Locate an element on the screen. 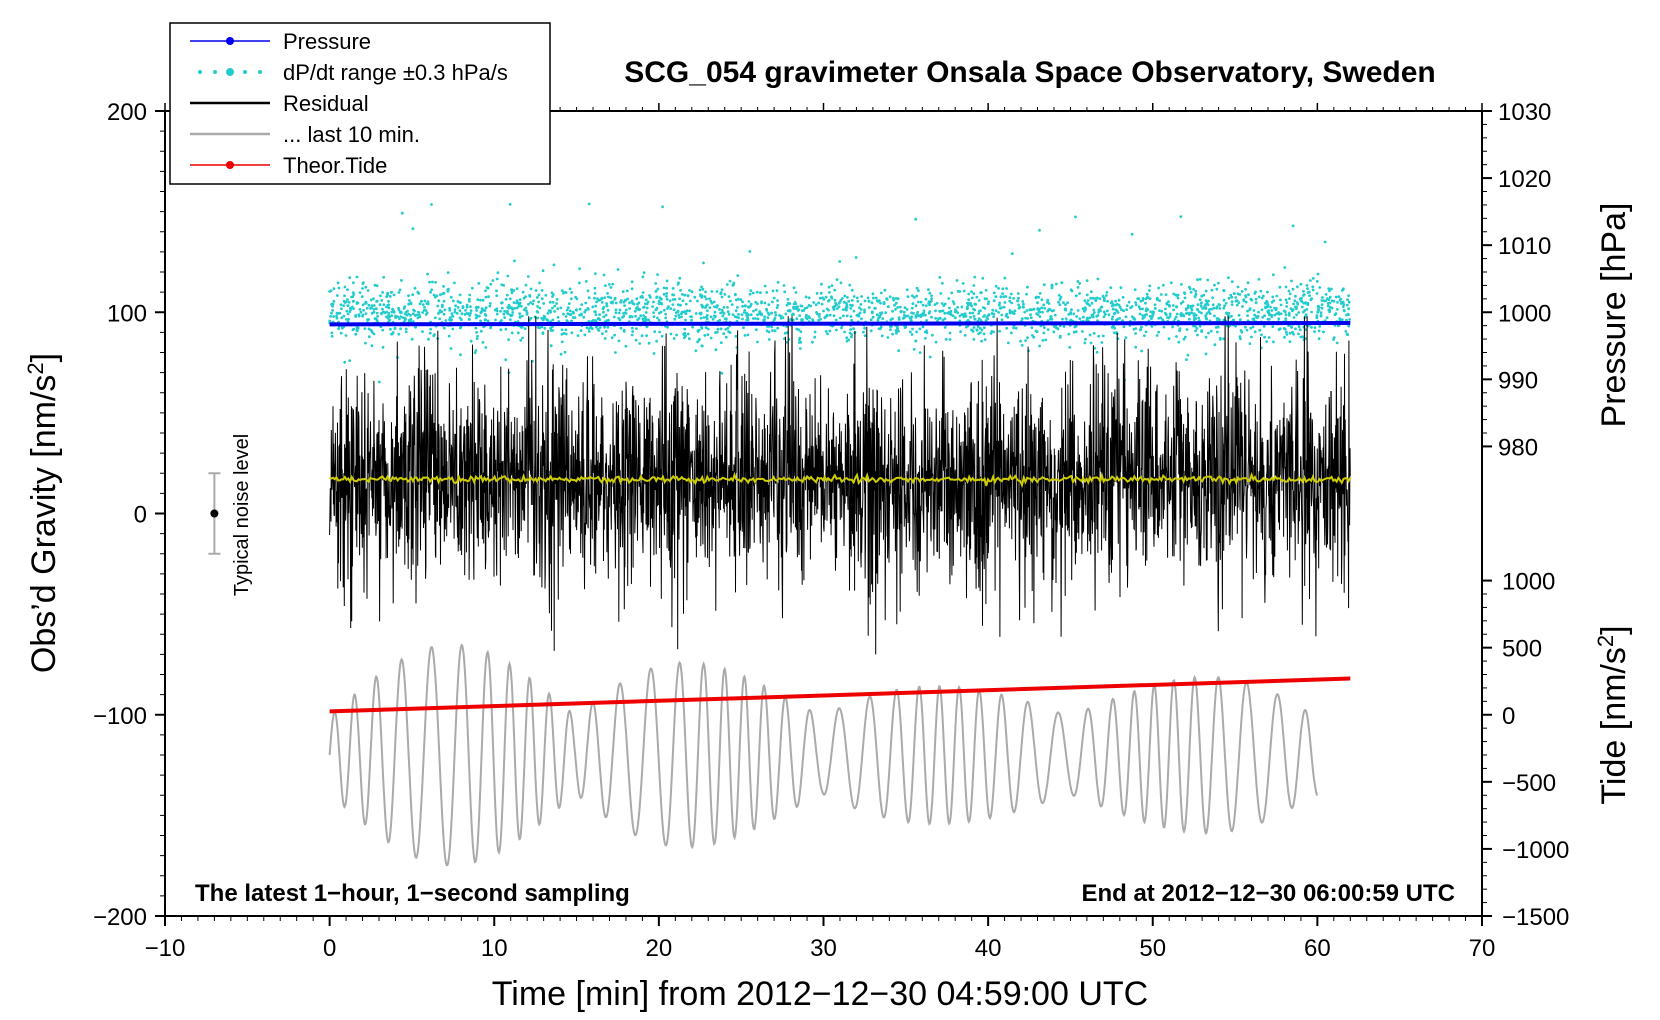 The image size is (1660, 1020). tide-tick-label: −1500 is located at coordinates (1535, 917).